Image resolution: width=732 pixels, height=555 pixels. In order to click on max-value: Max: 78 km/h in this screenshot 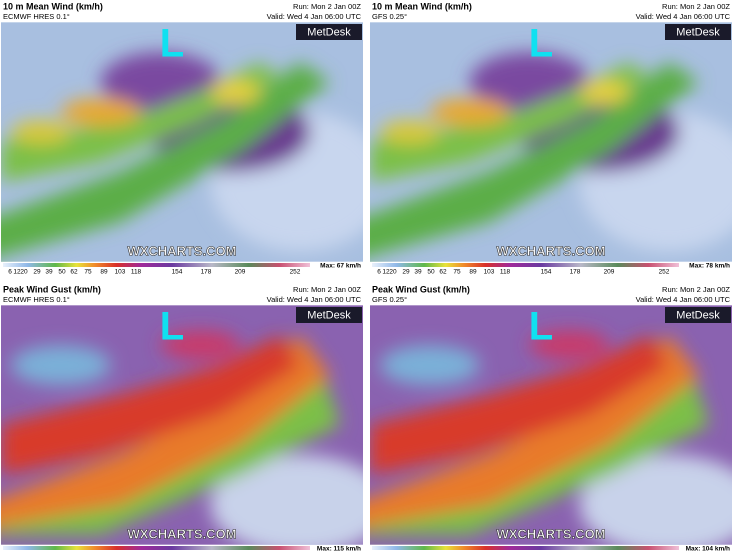, I will do `click(709, 266)`.